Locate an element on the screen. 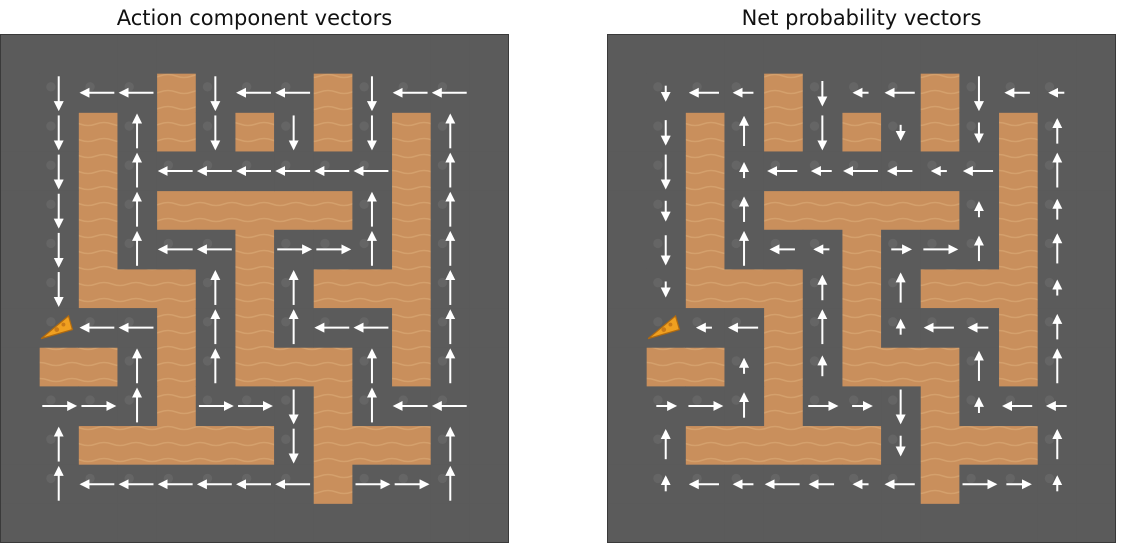 This screenshot has width=1126, height=555. right-panel-title: Net probability vectors is located at coordinates (861, 18).